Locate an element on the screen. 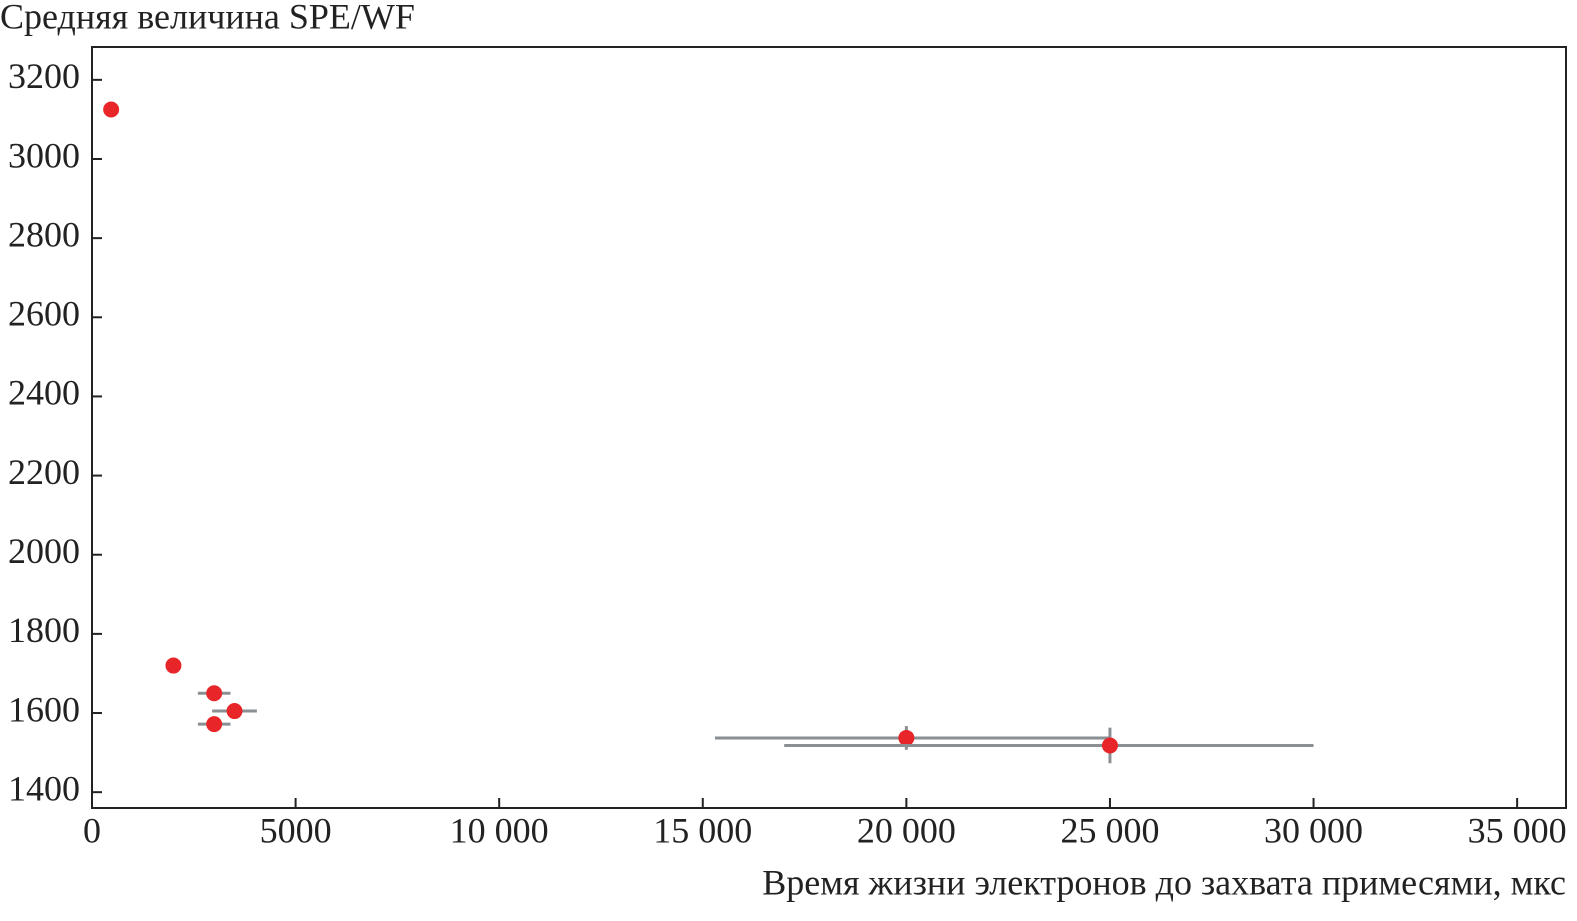 The width and height of the screenshot is (1577, 921). y-tick-label: 3200 is located at coordinates (44, 76).